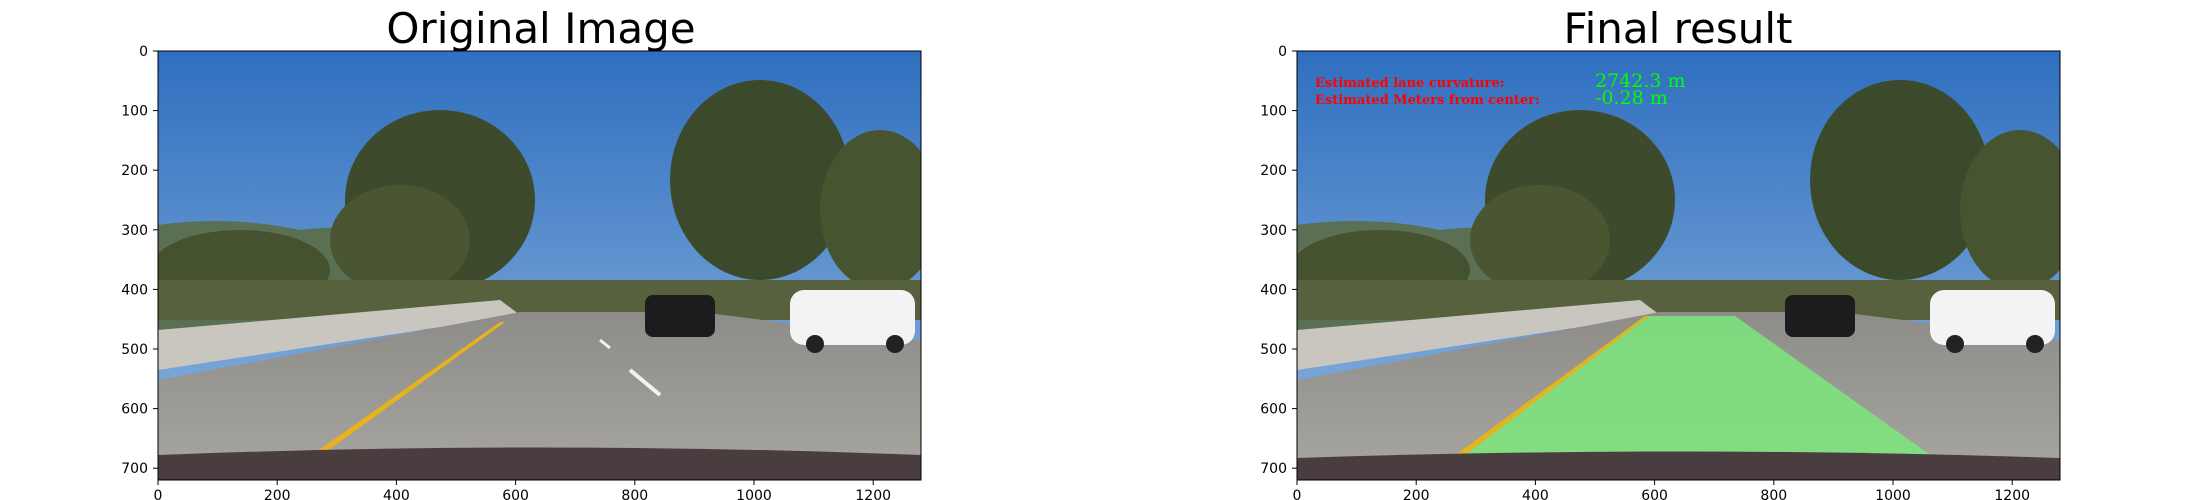  What do you see at coordinates (1427, 100) in the screenshot?
I see `center-distance-label: Estimated Meters from center:` at bounding box center [1427, 100].